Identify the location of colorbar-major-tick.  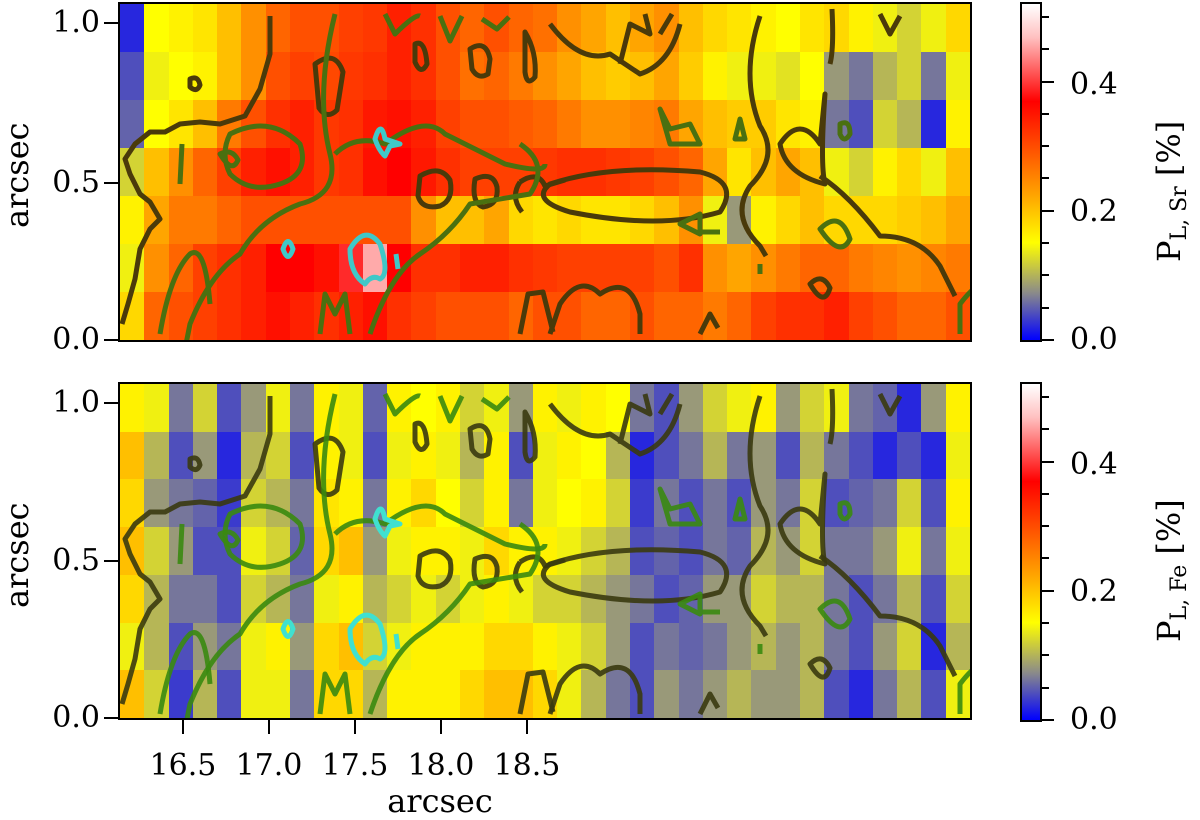
(1047, 461).